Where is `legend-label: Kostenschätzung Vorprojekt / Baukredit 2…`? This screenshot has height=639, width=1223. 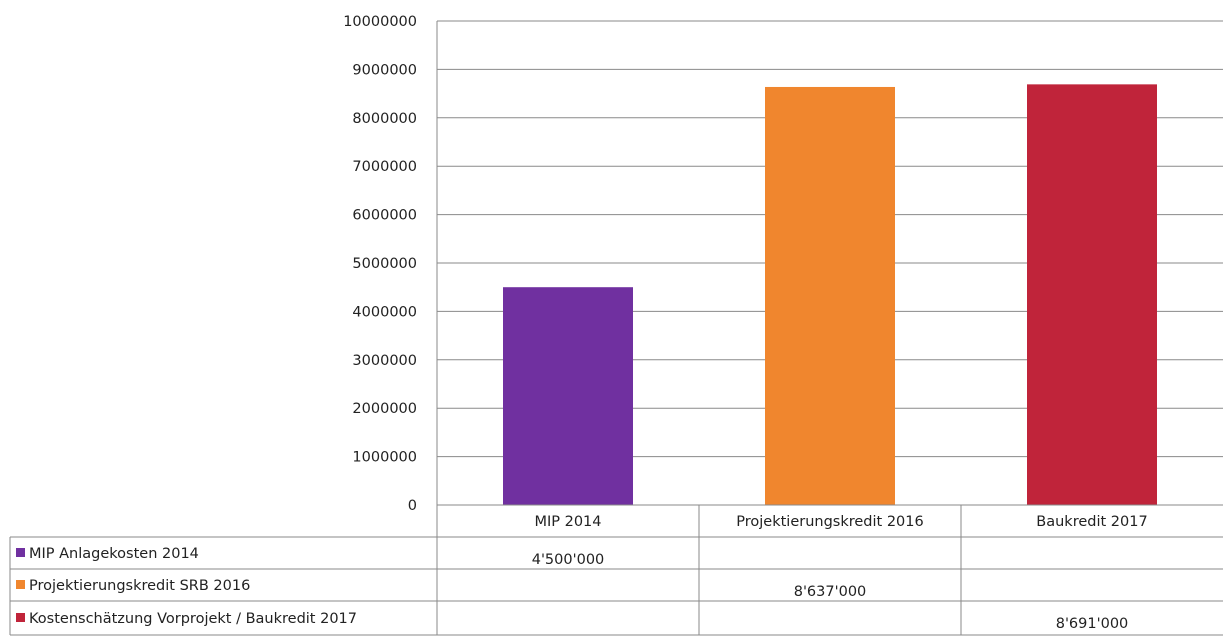
legend-label: Kostenschätzung Vorprojekt / Baukredit 2… is located at coordinates (193, 619).